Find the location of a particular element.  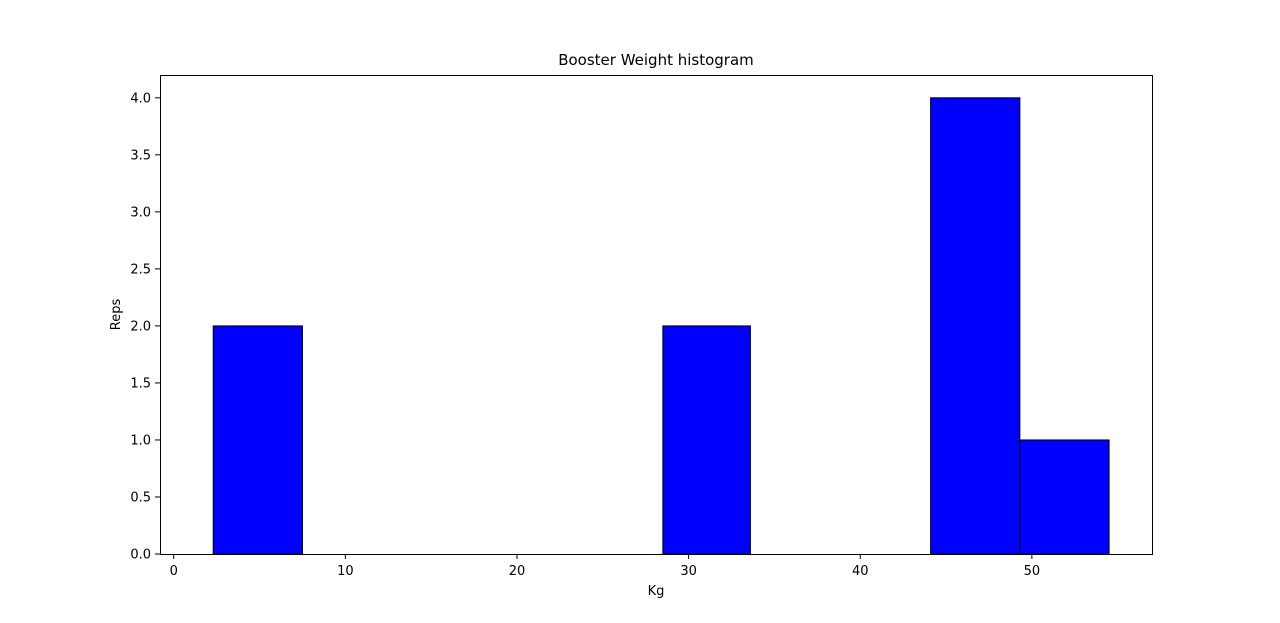

y-tick-label: 1.0 is located at coordinates (140, 440).